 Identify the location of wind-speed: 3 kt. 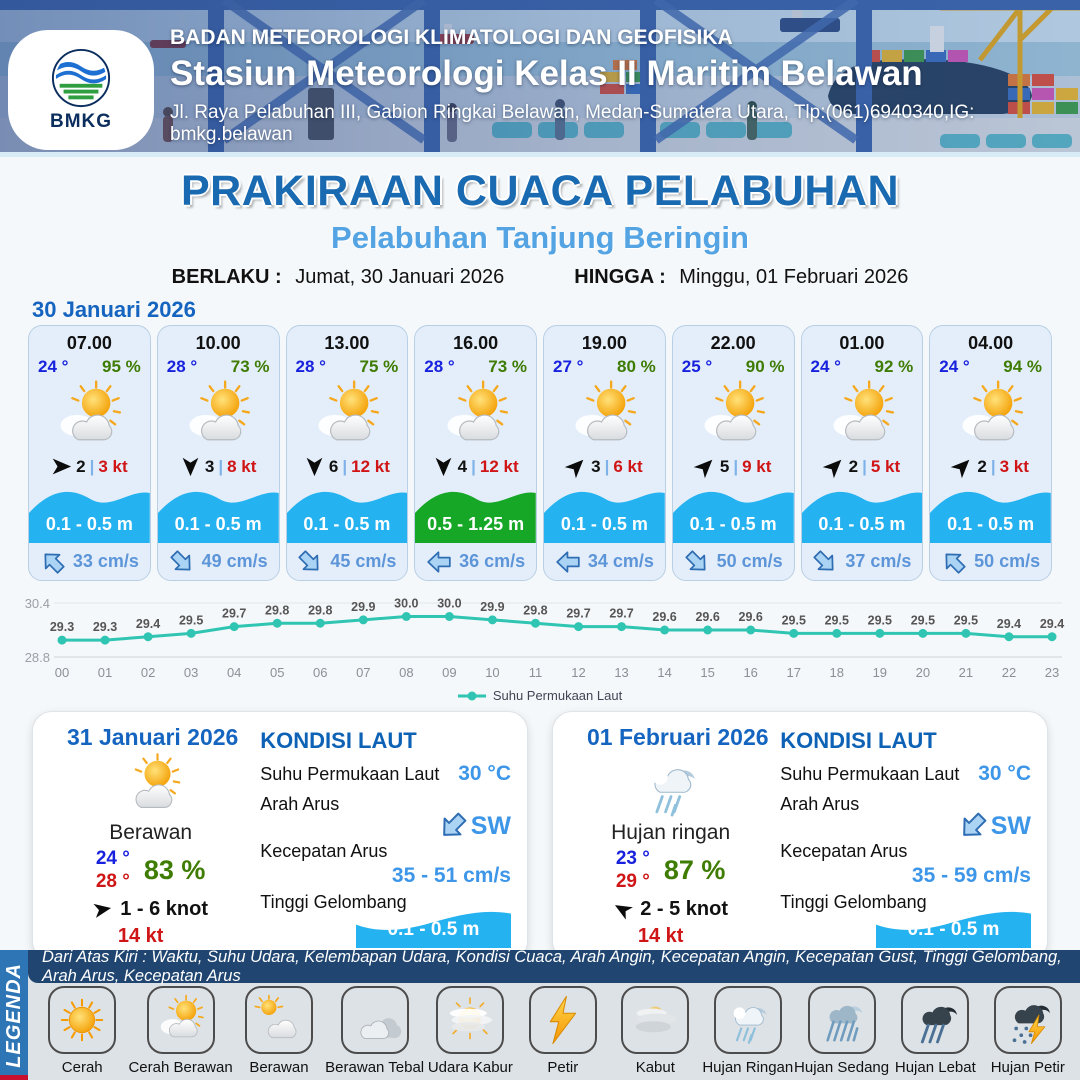
(1014, 466).